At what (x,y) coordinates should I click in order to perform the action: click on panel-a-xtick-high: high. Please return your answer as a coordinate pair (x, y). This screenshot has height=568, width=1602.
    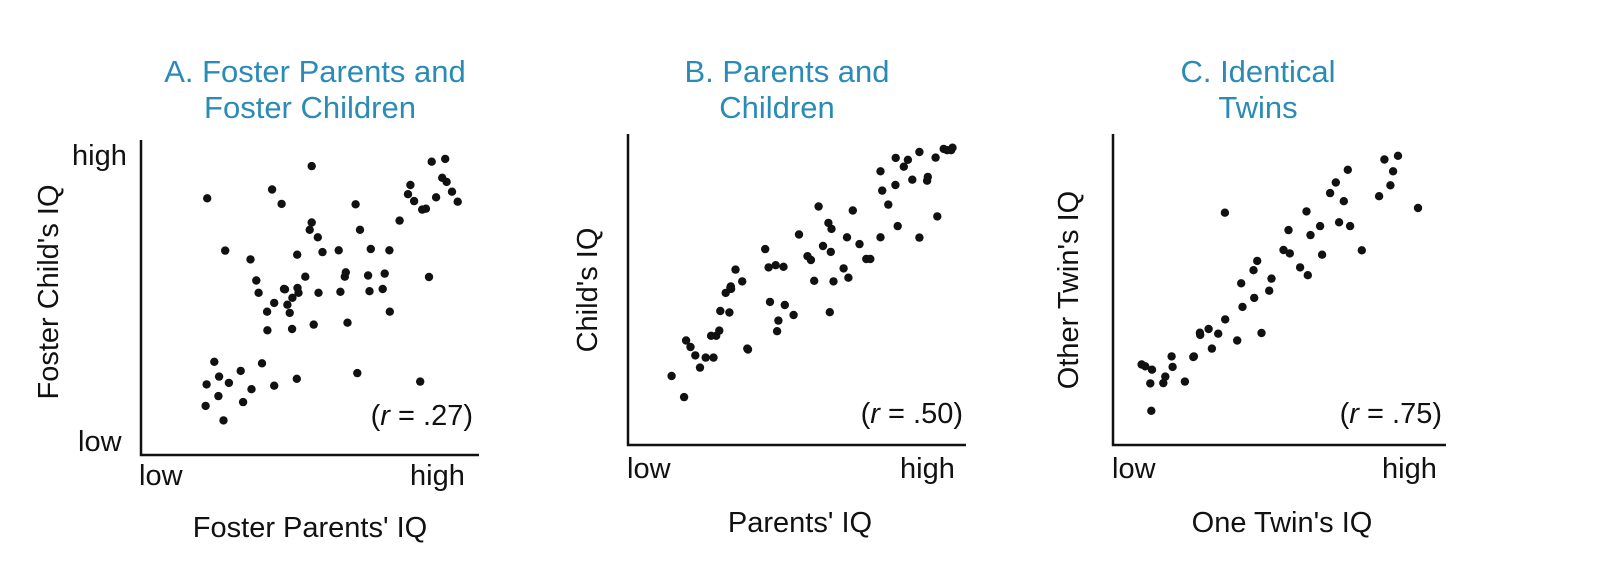
    Looking at the image, I should click on (437, 476).